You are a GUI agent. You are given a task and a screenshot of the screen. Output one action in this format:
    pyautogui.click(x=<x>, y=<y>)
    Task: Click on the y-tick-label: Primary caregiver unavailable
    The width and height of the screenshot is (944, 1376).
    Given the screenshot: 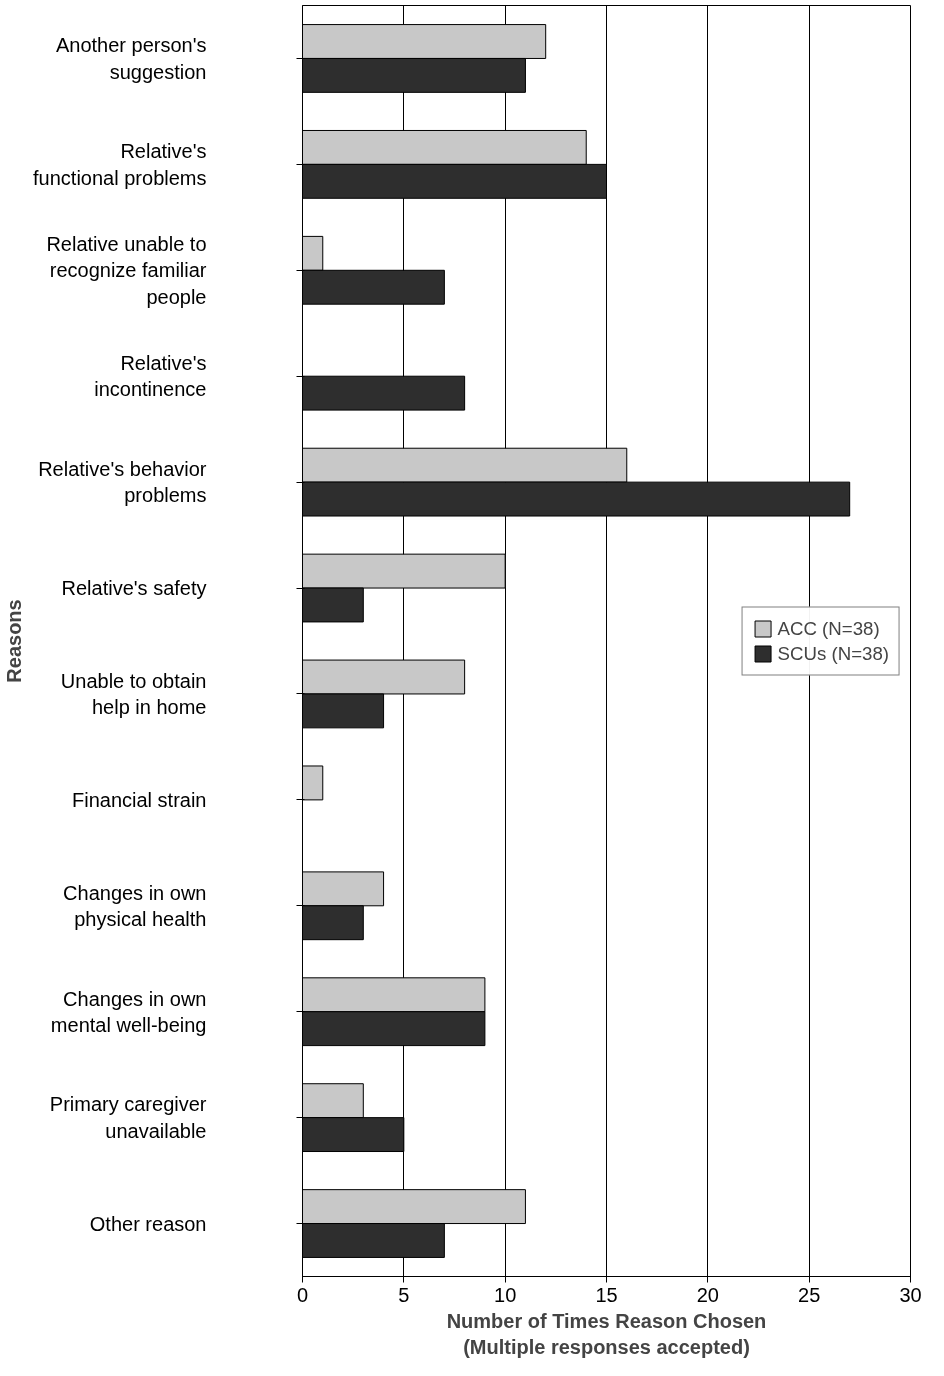 What is the action you would take?
    pyautogui.click(x=128, y=1117)
    